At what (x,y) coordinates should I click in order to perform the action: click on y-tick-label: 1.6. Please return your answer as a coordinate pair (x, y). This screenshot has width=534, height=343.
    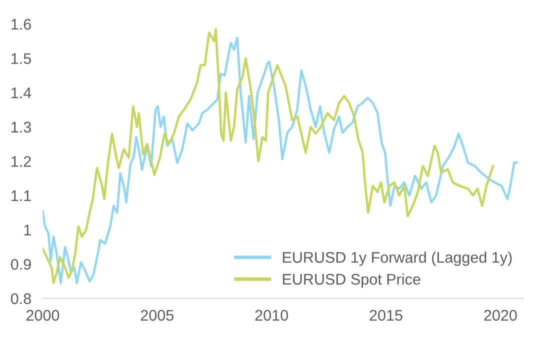
    Looking at the image, I should click on (21, 24).